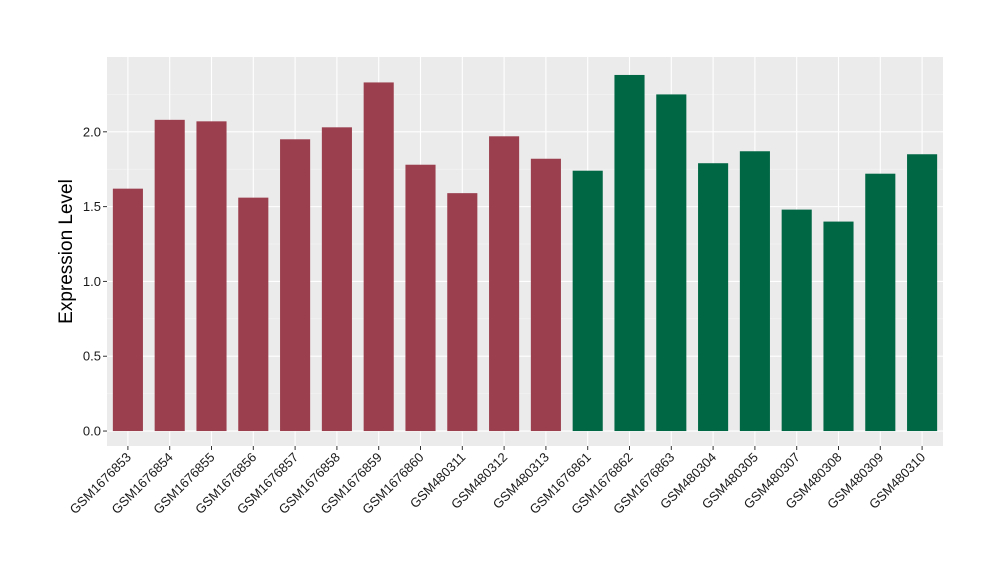  I want to click on bar-GSM480312, so click(504, 284).